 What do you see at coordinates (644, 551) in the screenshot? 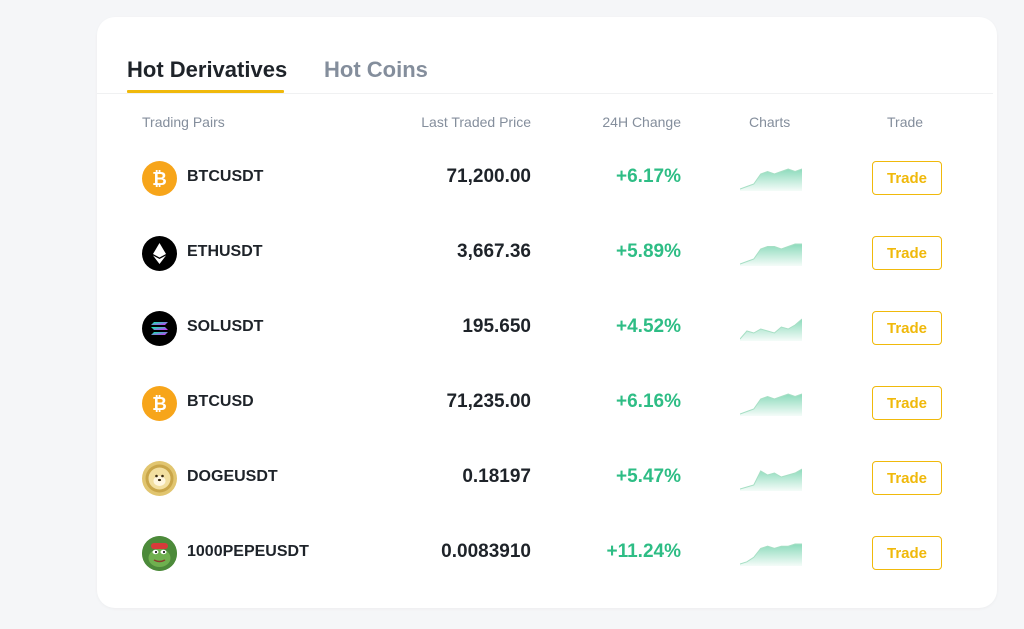
I see `24h-change: +11.24%` at bounding box center [644, 551].